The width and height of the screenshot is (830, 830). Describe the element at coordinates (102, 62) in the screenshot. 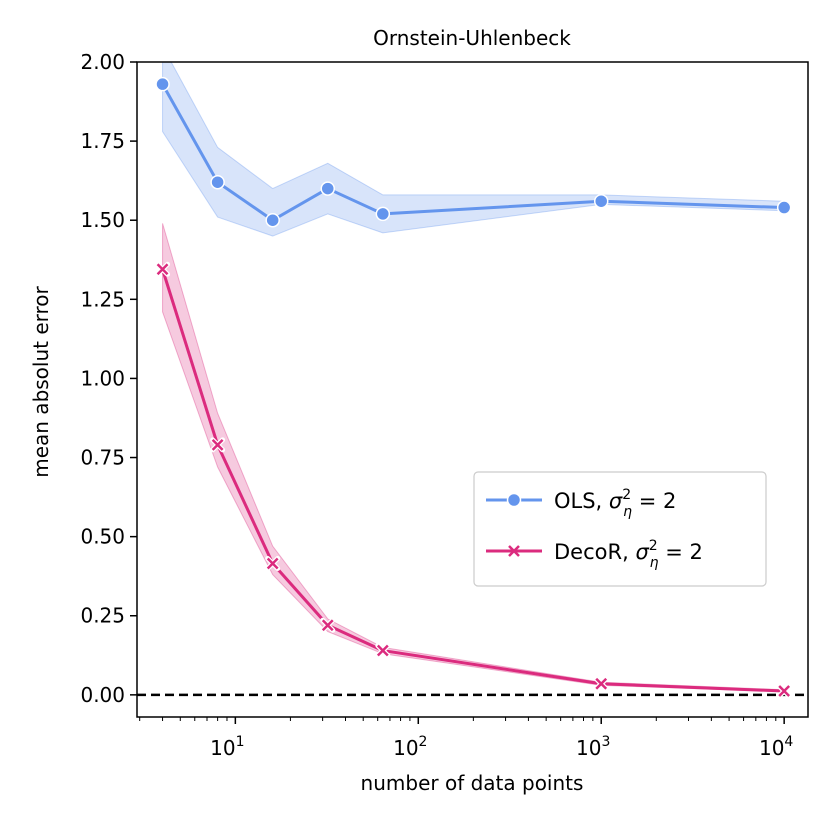

I see `y-tick-label: 2.00` at that location.